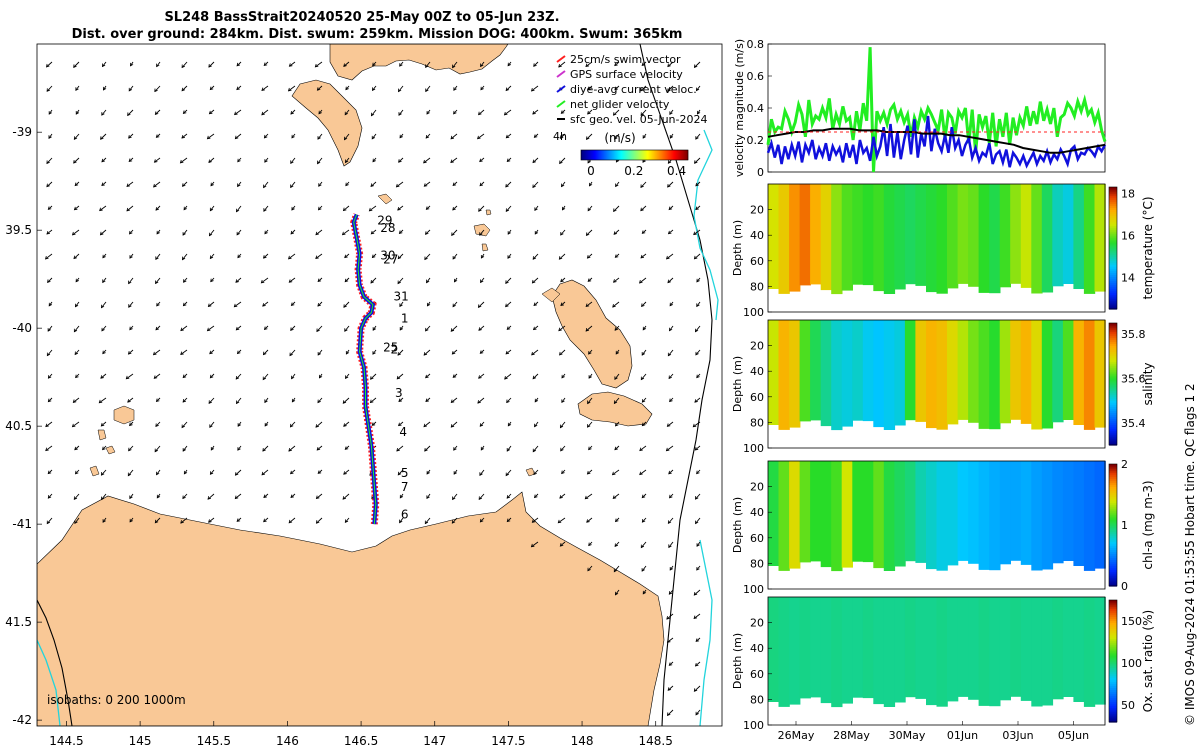 The width and height of the screenshot is (1200, 750). Describe the element at coordinates (638, 119) in the screenshot. I see `legend-label: sfc geo. vel. 05-Jun-2024` at that location.